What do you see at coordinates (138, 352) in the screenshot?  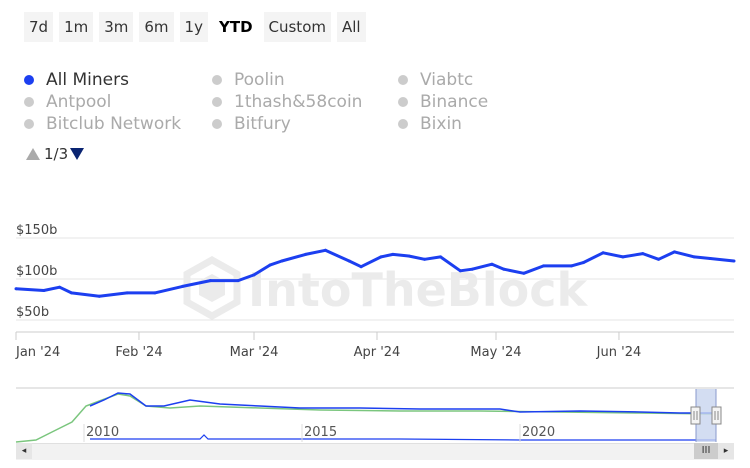 I see `x-tick-label: Feb '24` at bounding box center [138, 352].